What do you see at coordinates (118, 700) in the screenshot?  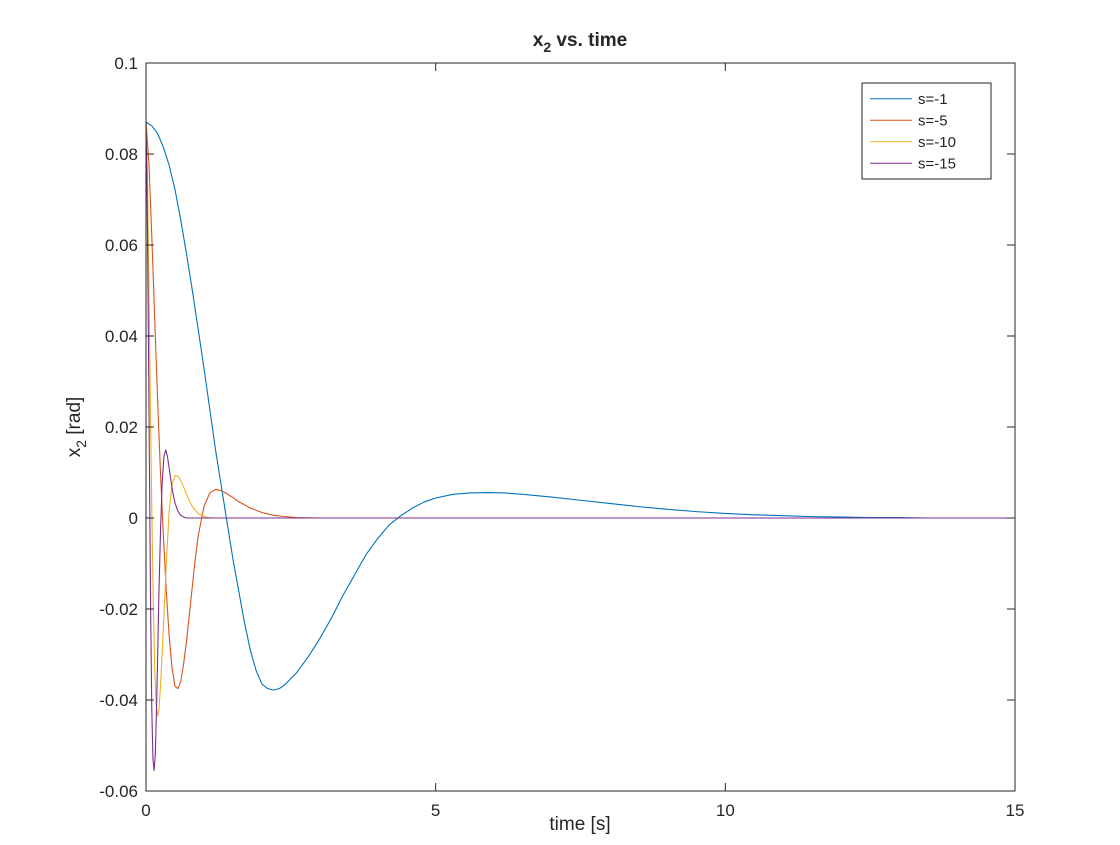 I see `y-tick-label: -0.04` at bounding box center [118, 700].